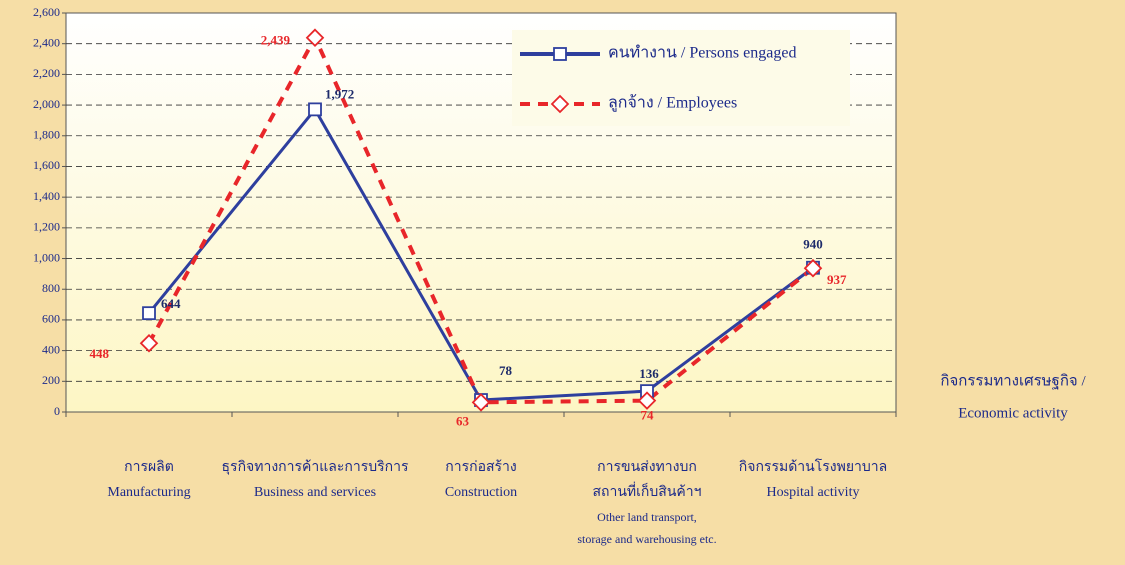 The image size is (1125, 565). What do you see at coordinates (463, 420) in the screenshot?
I see `data-label: 63` at bounding box center [463, 420].